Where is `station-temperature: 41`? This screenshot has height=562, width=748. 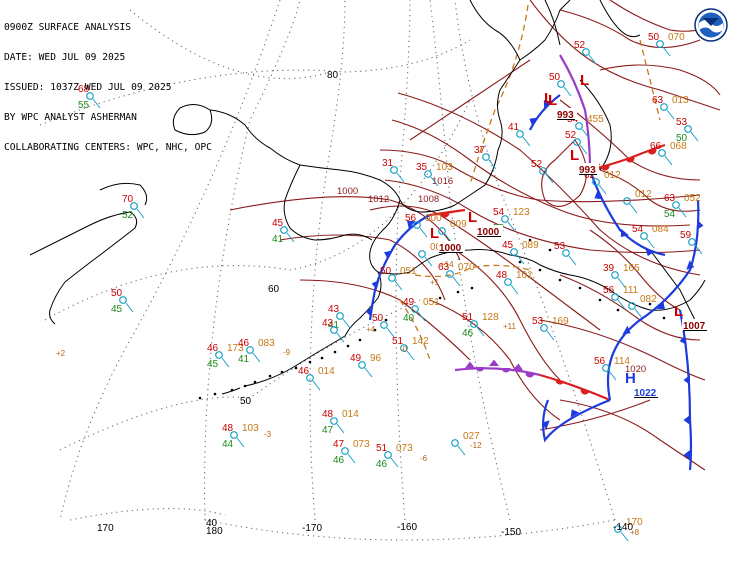
station-temperature: 41 is located at coordinates (514, 127).